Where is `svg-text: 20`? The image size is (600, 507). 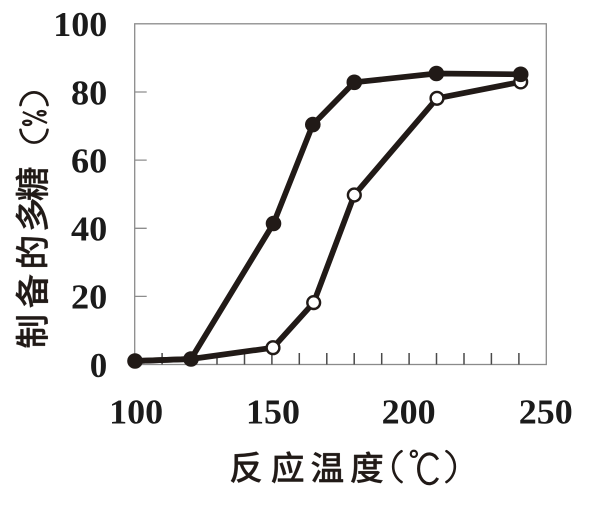
svg-text: 20 is located at coordinates (89, 297).